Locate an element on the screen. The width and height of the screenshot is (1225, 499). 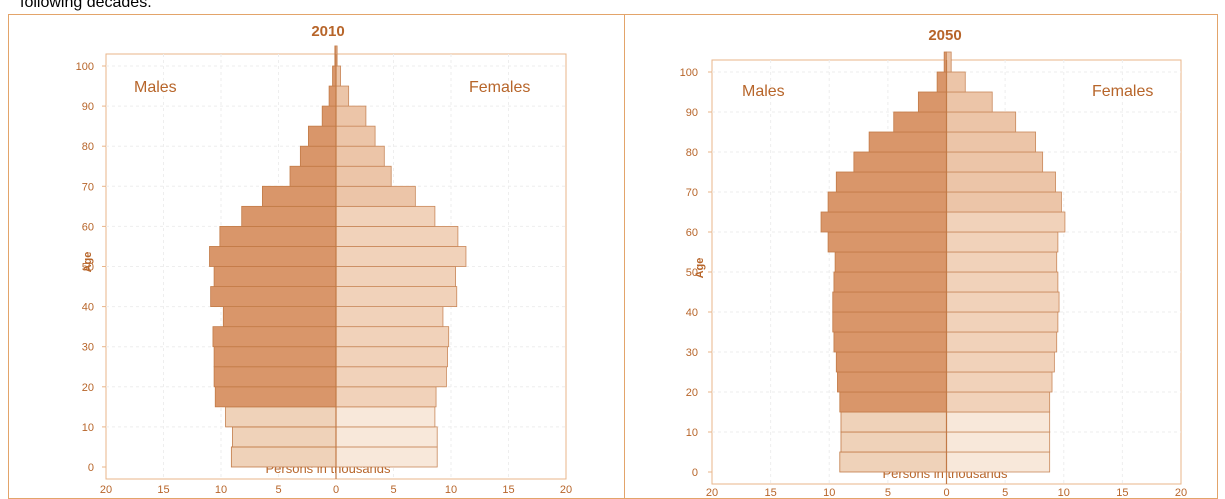
chart-title: 2010 is located at coordinates (327, 31).